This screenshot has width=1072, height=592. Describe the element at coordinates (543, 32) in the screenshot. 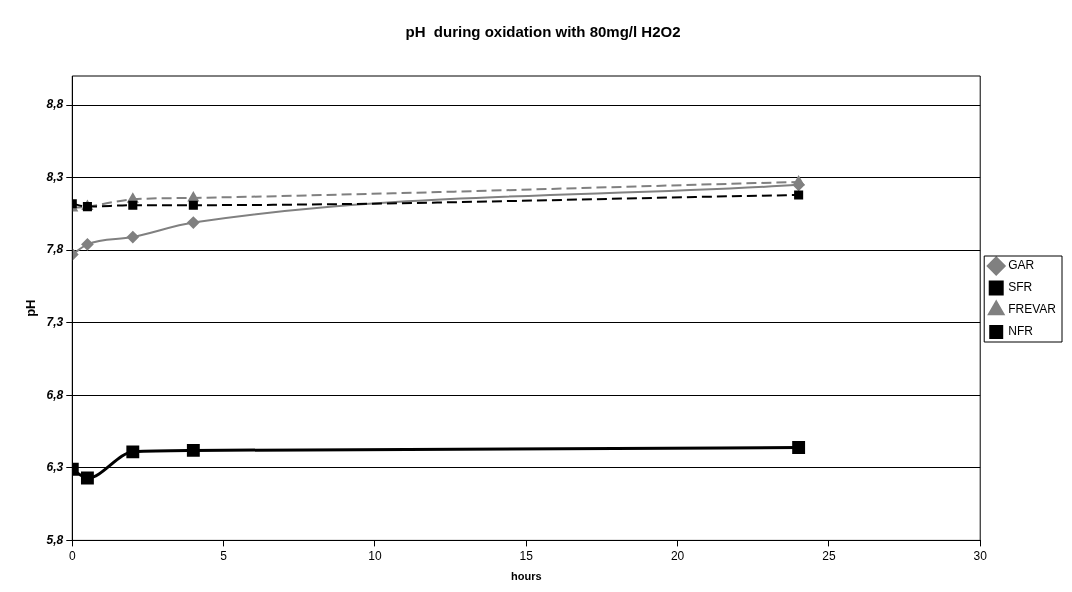

I see `chart-title: pH during oxidation with 80mg/l H2O2` at that location.